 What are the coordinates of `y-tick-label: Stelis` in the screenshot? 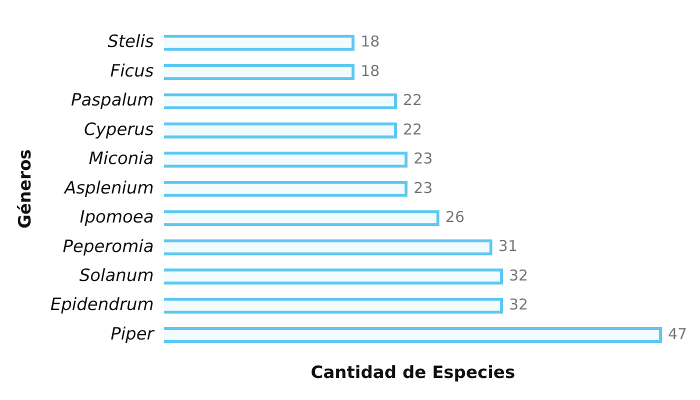 It's located at (131, 42).